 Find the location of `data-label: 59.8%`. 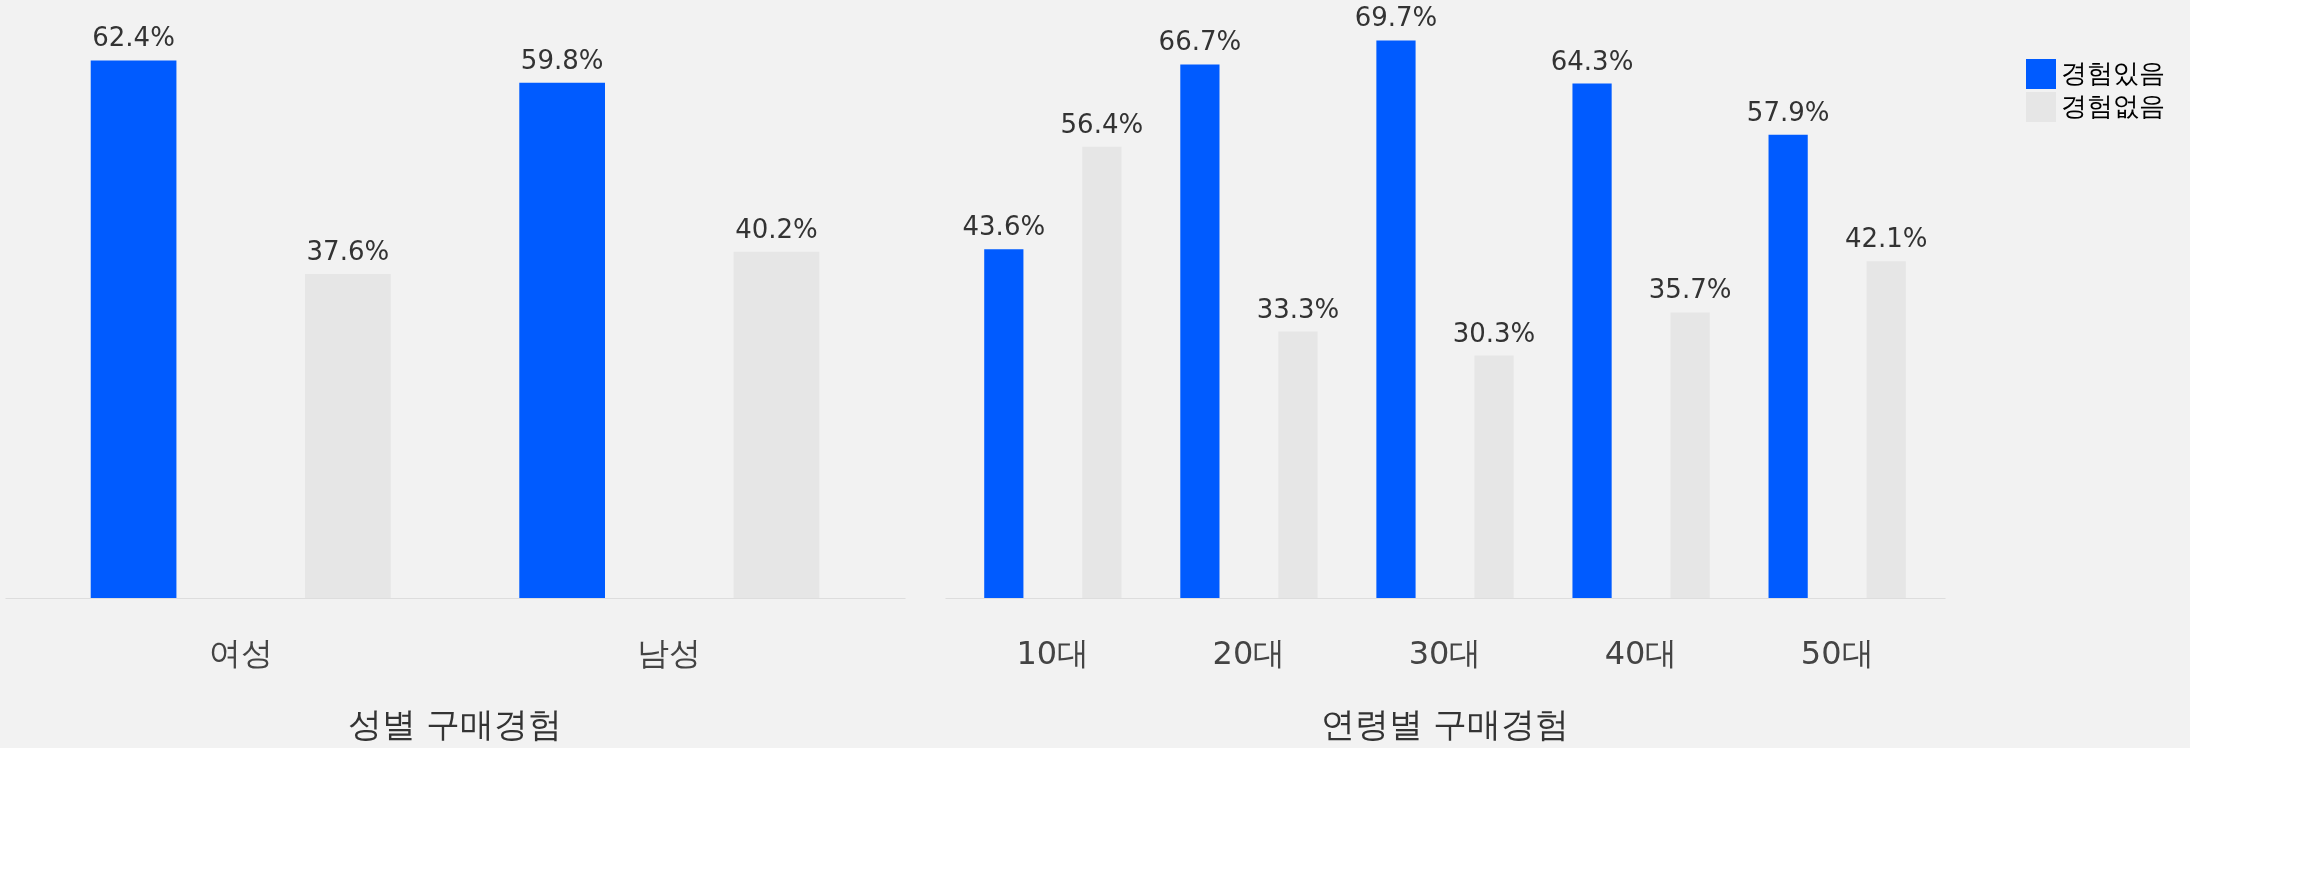

data-label: 59.8% is located at coordinates (562, 59).